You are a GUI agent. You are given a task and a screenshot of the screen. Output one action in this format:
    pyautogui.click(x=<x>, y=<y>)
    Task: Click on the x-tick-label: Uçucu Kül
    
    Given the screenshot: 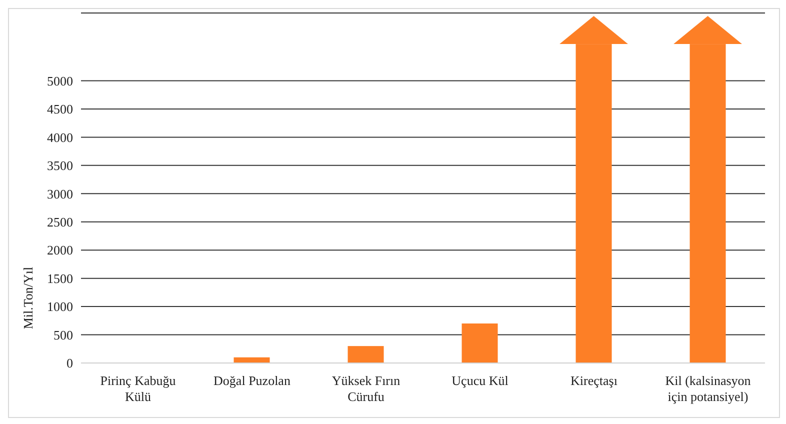 What is the action you would take?
    pyautogui.click(x=480, y=380)
    